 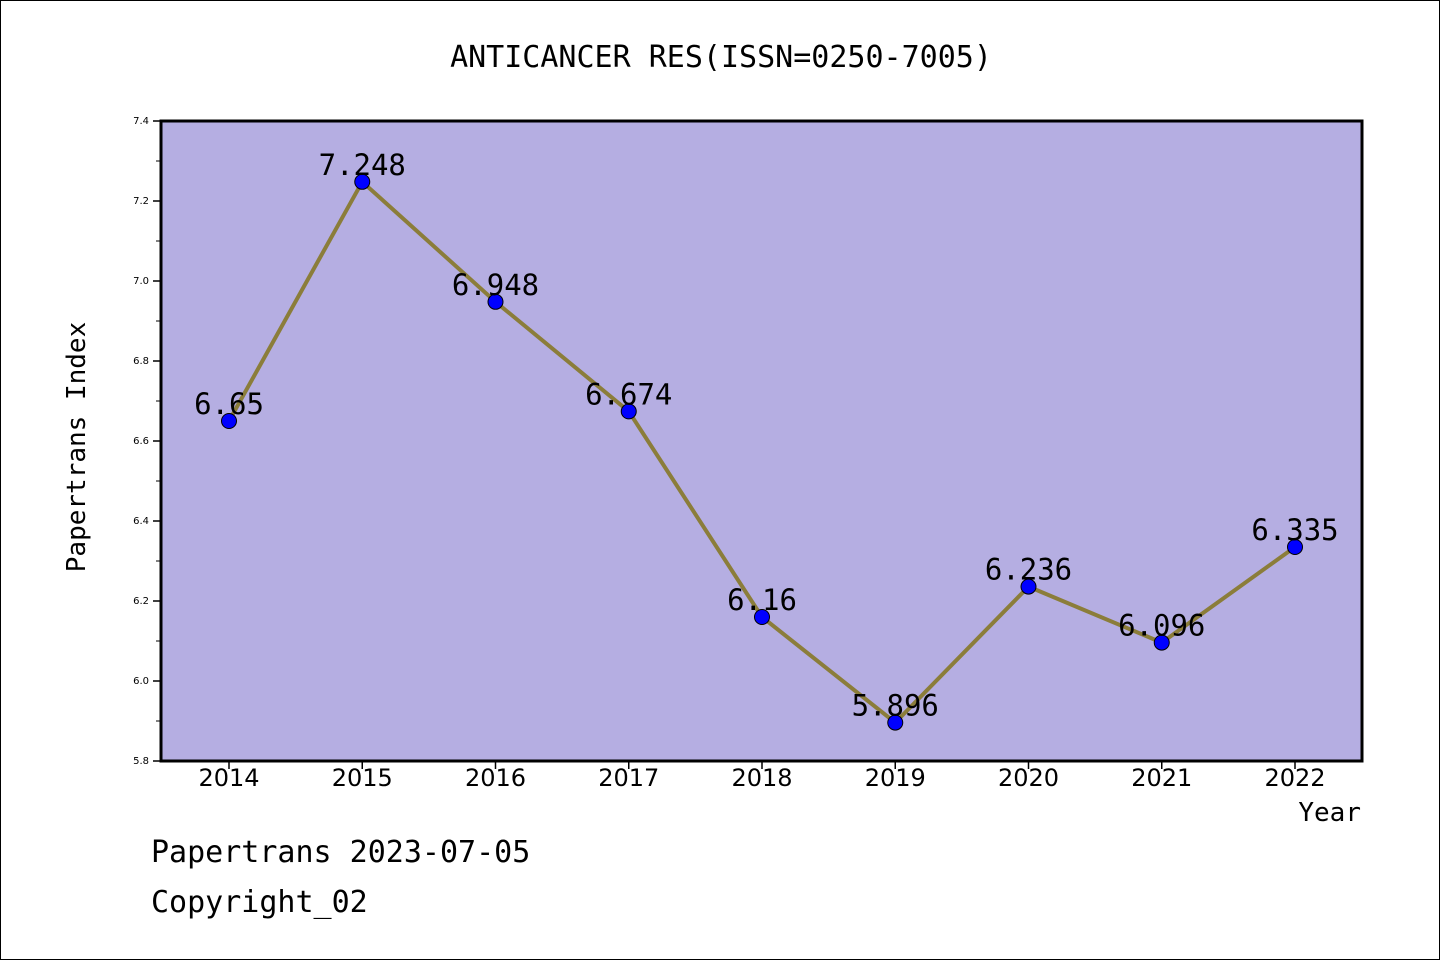 What do you see at coordinates (1161, 778) in the screenshot?
I see `x-tick-label: 2021` at bounding box center [1161, 778].